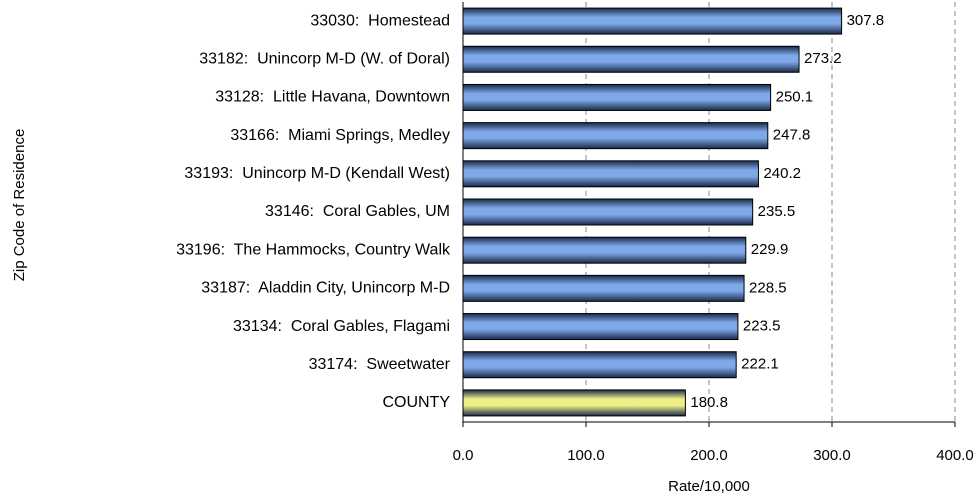 This screenshot has width=977, height=496. What do you see at coordinates (341, 326) in the screenshot?
I see `y-tick-label: 33134: Coral Gables, Flagami` at bounding box center [341, 326].